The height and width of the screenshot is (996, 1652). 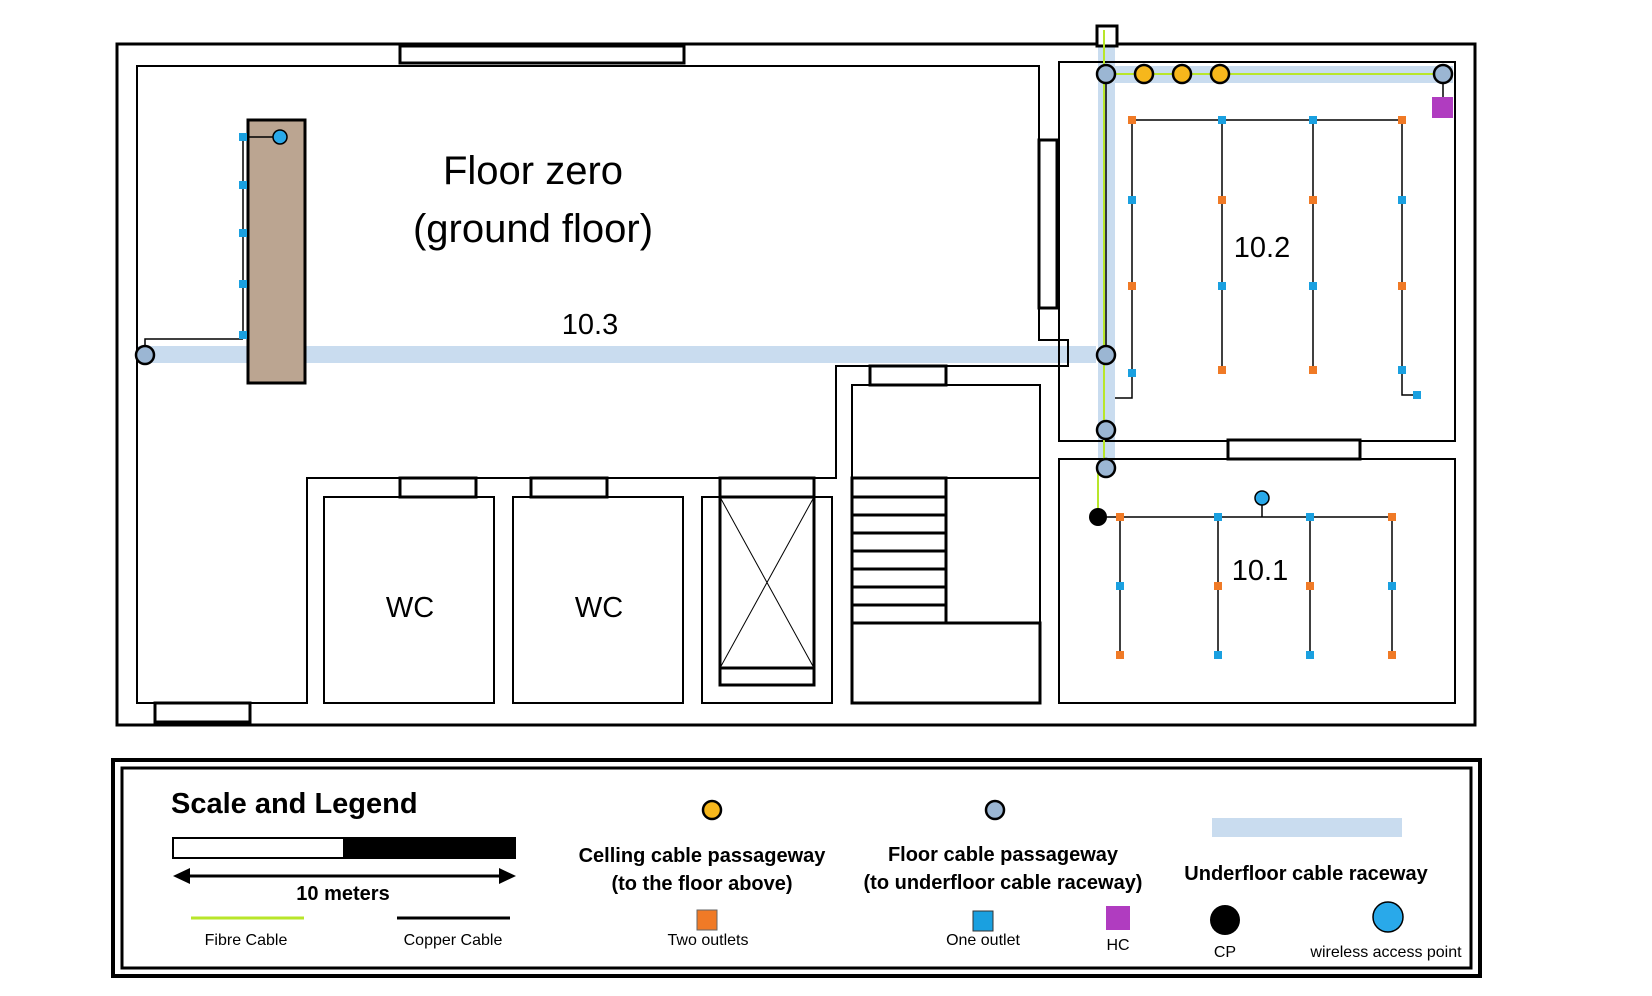 What do you see at coordinates (1118, 918) in the screenshot?
I see `legend-hc-icon` at bounding box center [1118, 918].